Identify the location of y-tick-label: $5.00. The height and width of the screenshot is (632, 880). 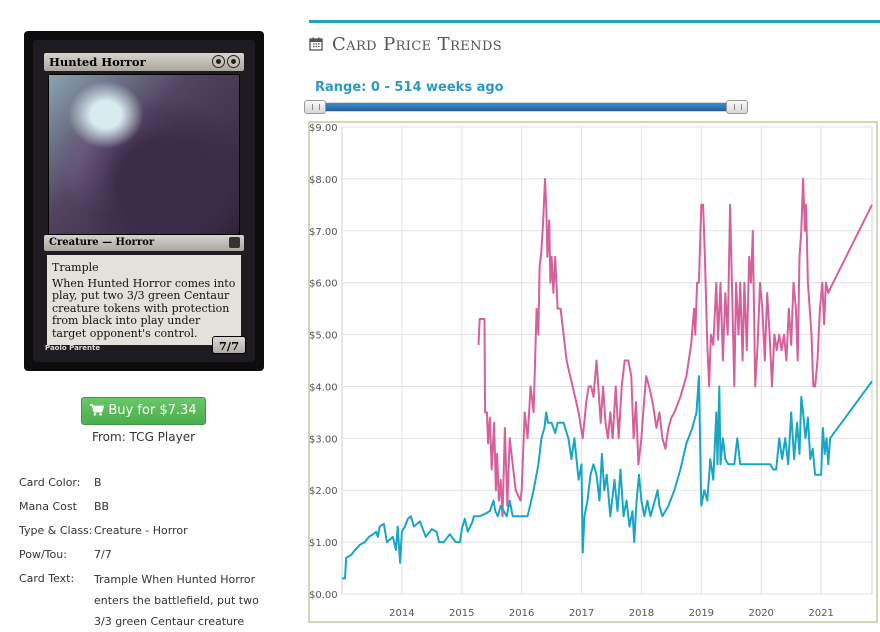
(323, 336).